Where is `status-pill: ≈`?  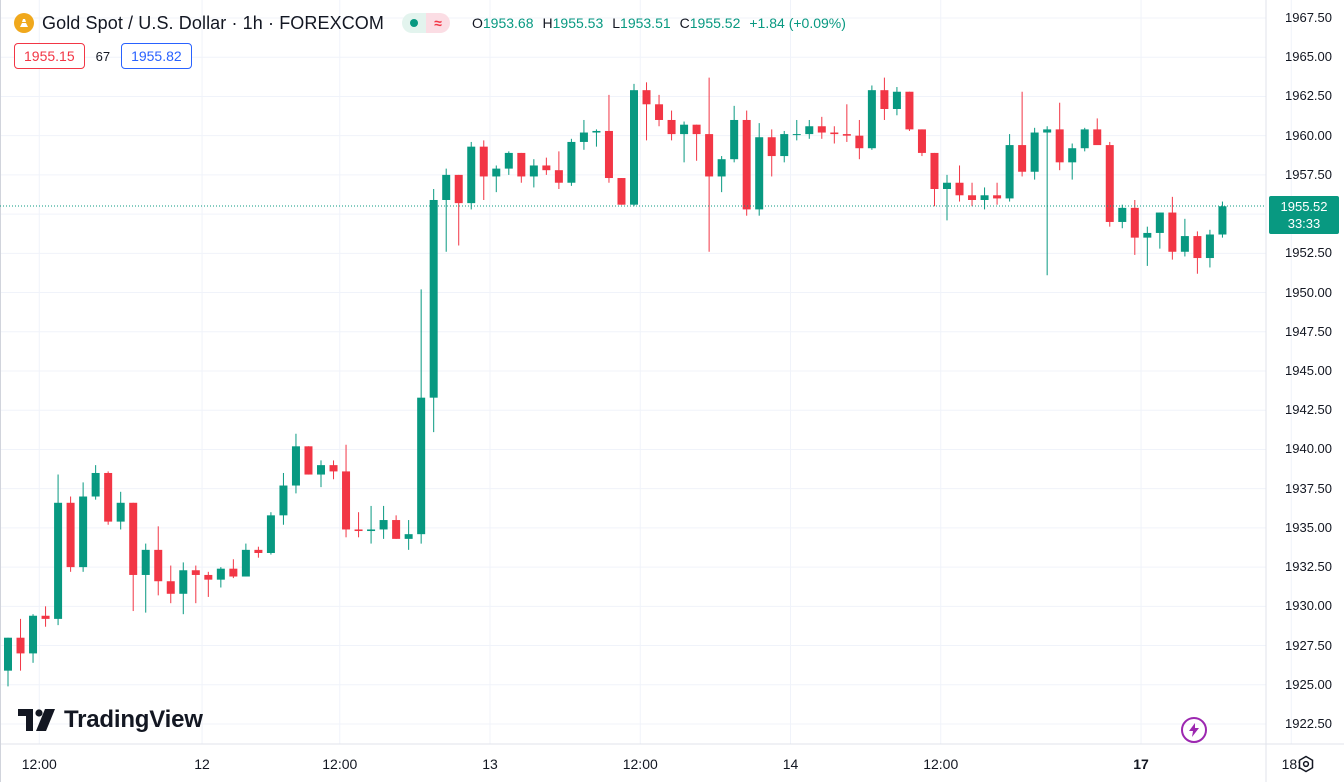 status-pill: ≈ is located at coordinates (426, 23).